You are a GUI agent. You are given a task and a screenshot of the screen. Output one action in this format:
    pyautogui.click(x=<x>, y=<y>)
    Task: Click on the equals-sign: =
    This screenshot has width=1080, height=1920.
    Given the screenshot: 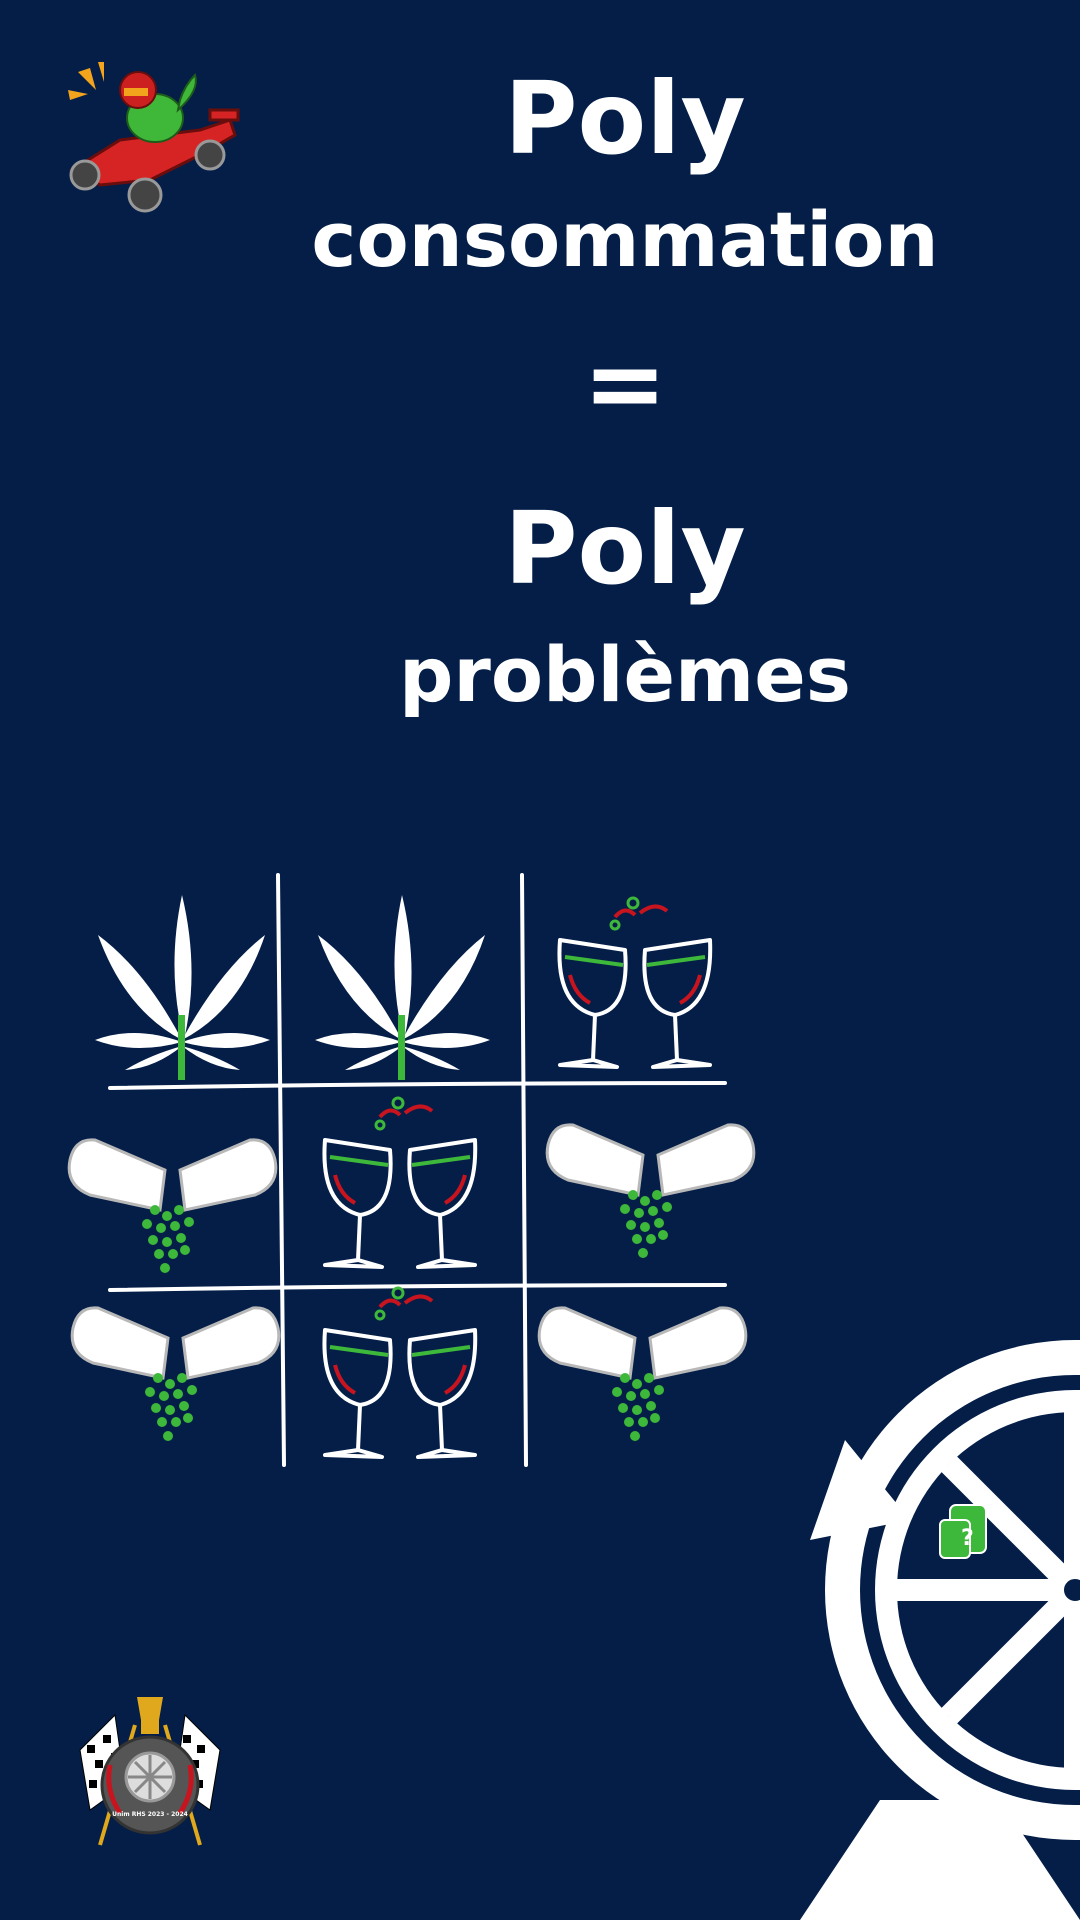 What is the action you would take?
    pyautogui.click(x=625, y=383)
    